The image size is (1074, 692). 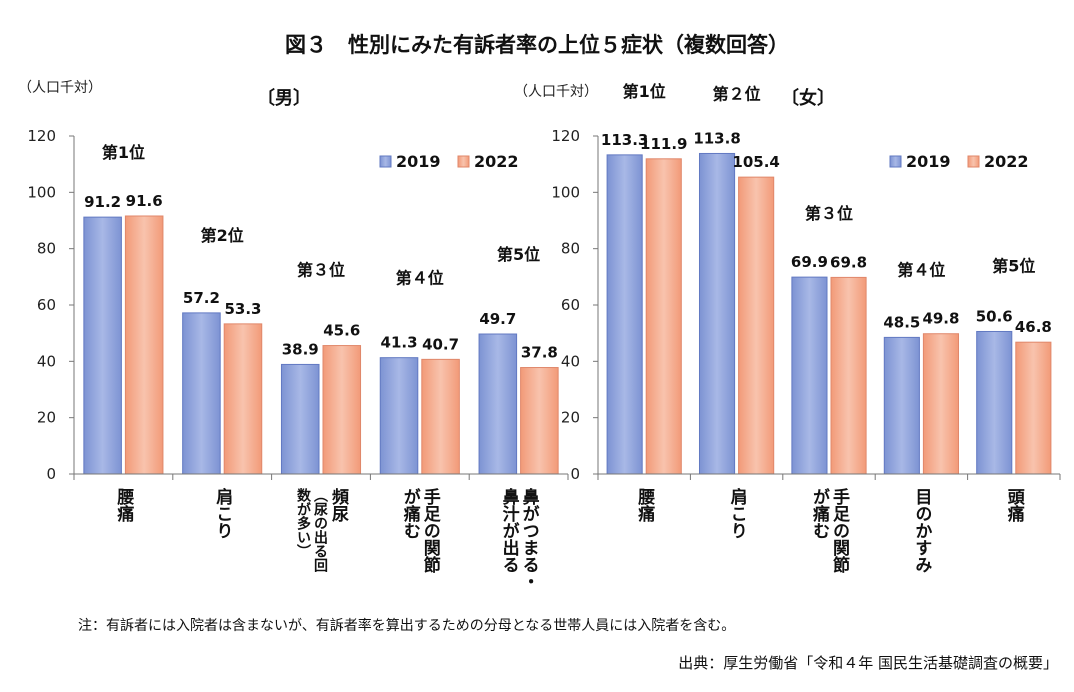 I want to click on x-tick-label-line: 頻尿, so click(x=338, y=505).